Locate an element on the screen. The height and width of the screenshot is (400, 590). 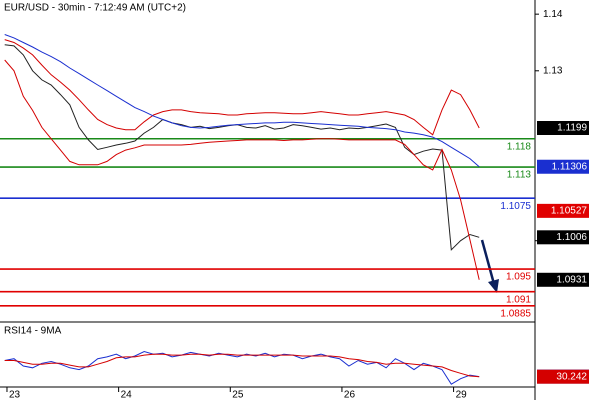
level-label: 1.091 is located at coordinates (518, 299).